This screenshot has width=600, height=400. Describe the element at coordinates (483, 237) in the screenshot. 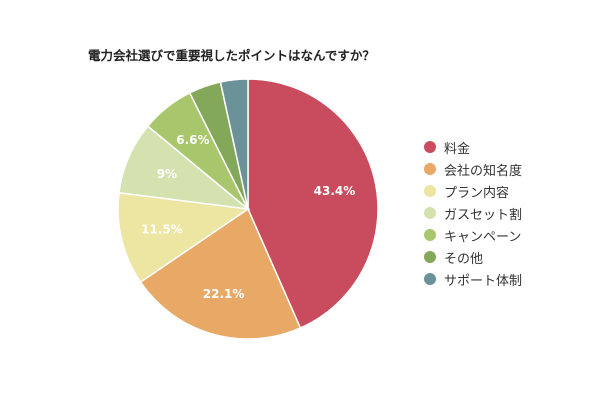

I see `legend-label: キャンペーン` at that location.